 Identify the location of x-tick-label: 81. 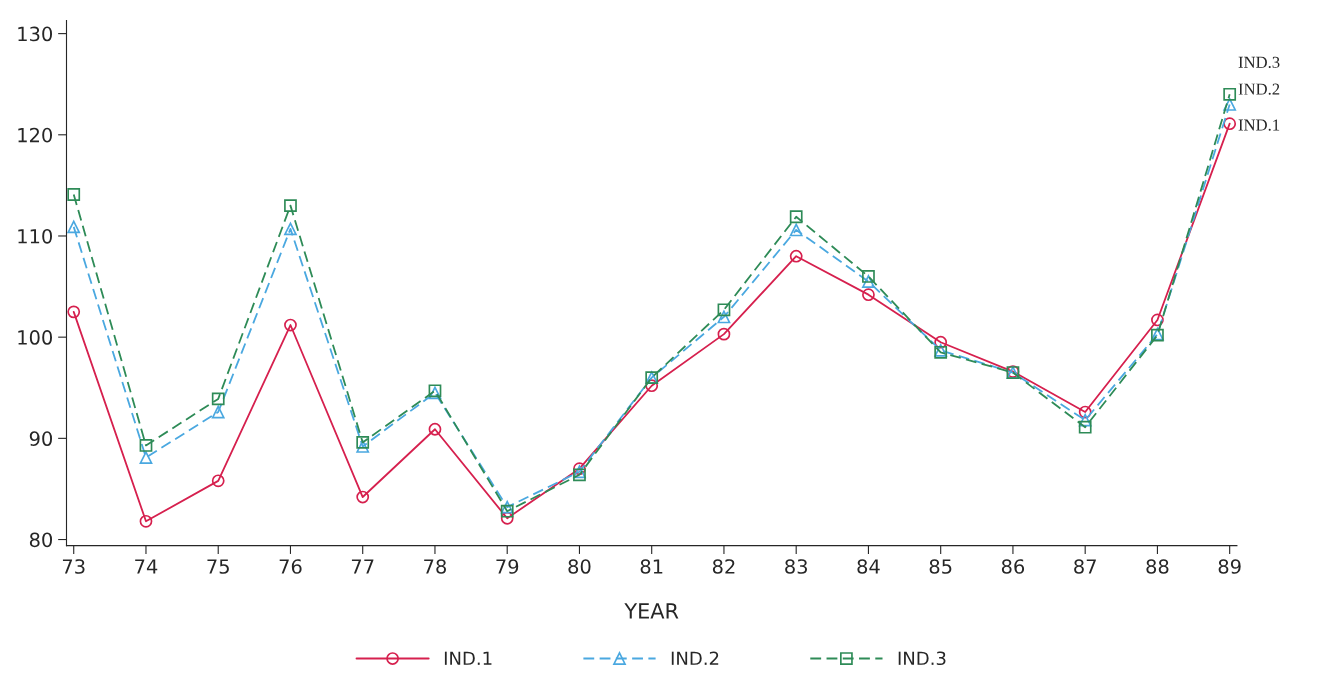
(651, 566).